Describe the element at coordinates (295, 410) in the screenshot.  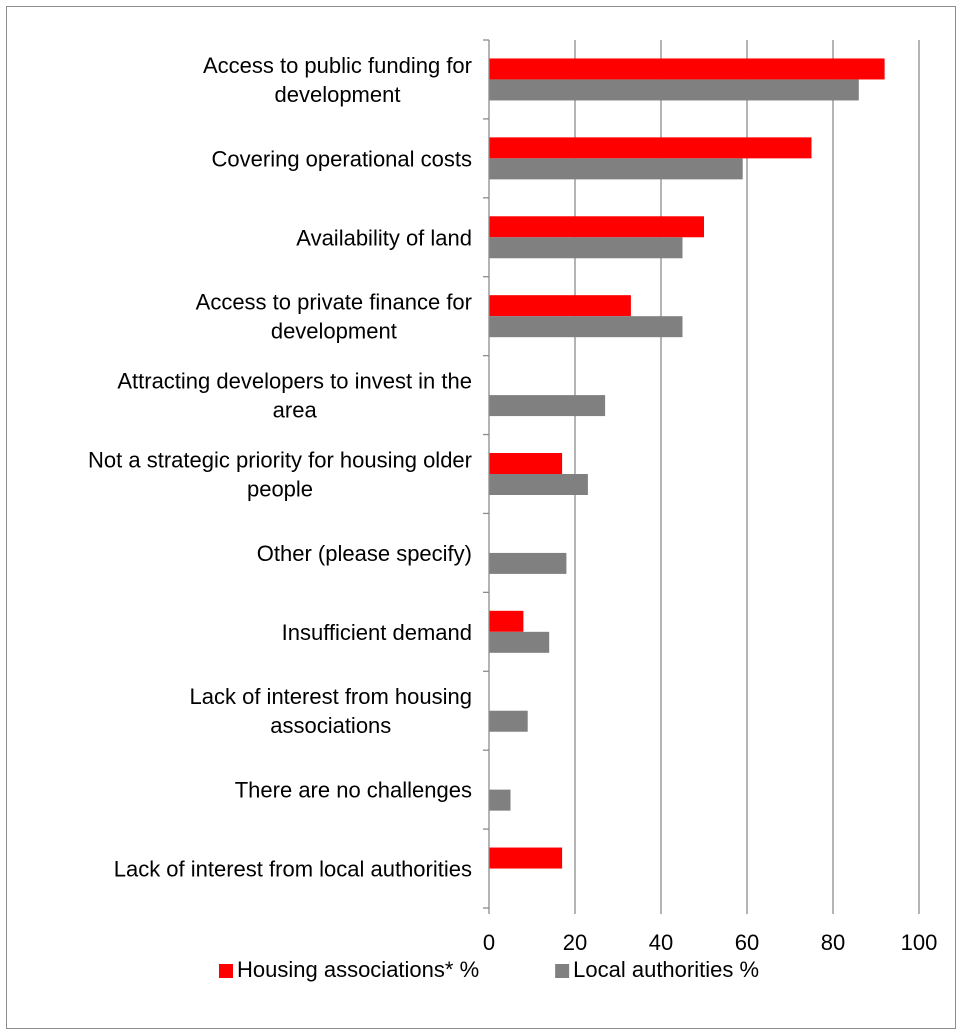
I see `category-label-line: area` at that location.